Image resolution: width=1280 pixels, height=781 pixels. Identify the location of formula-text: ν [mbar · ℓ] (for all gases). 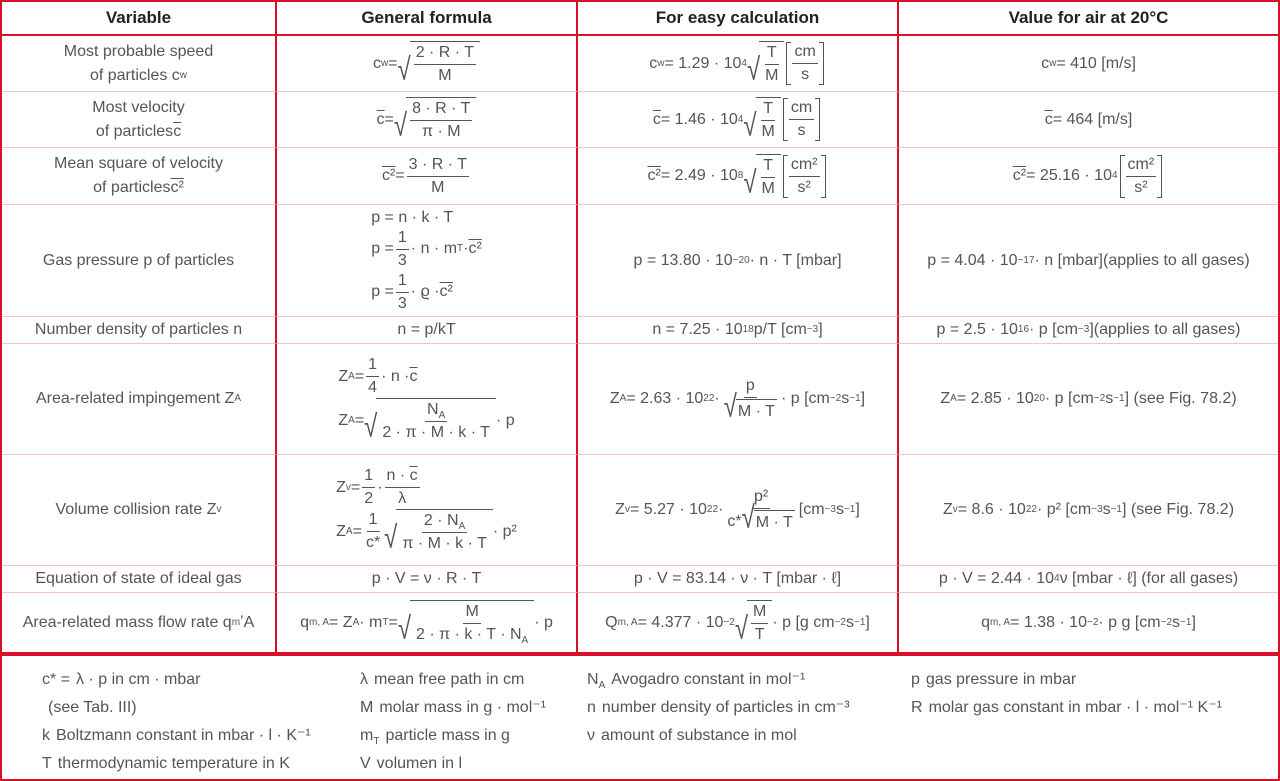
(1149, 578).